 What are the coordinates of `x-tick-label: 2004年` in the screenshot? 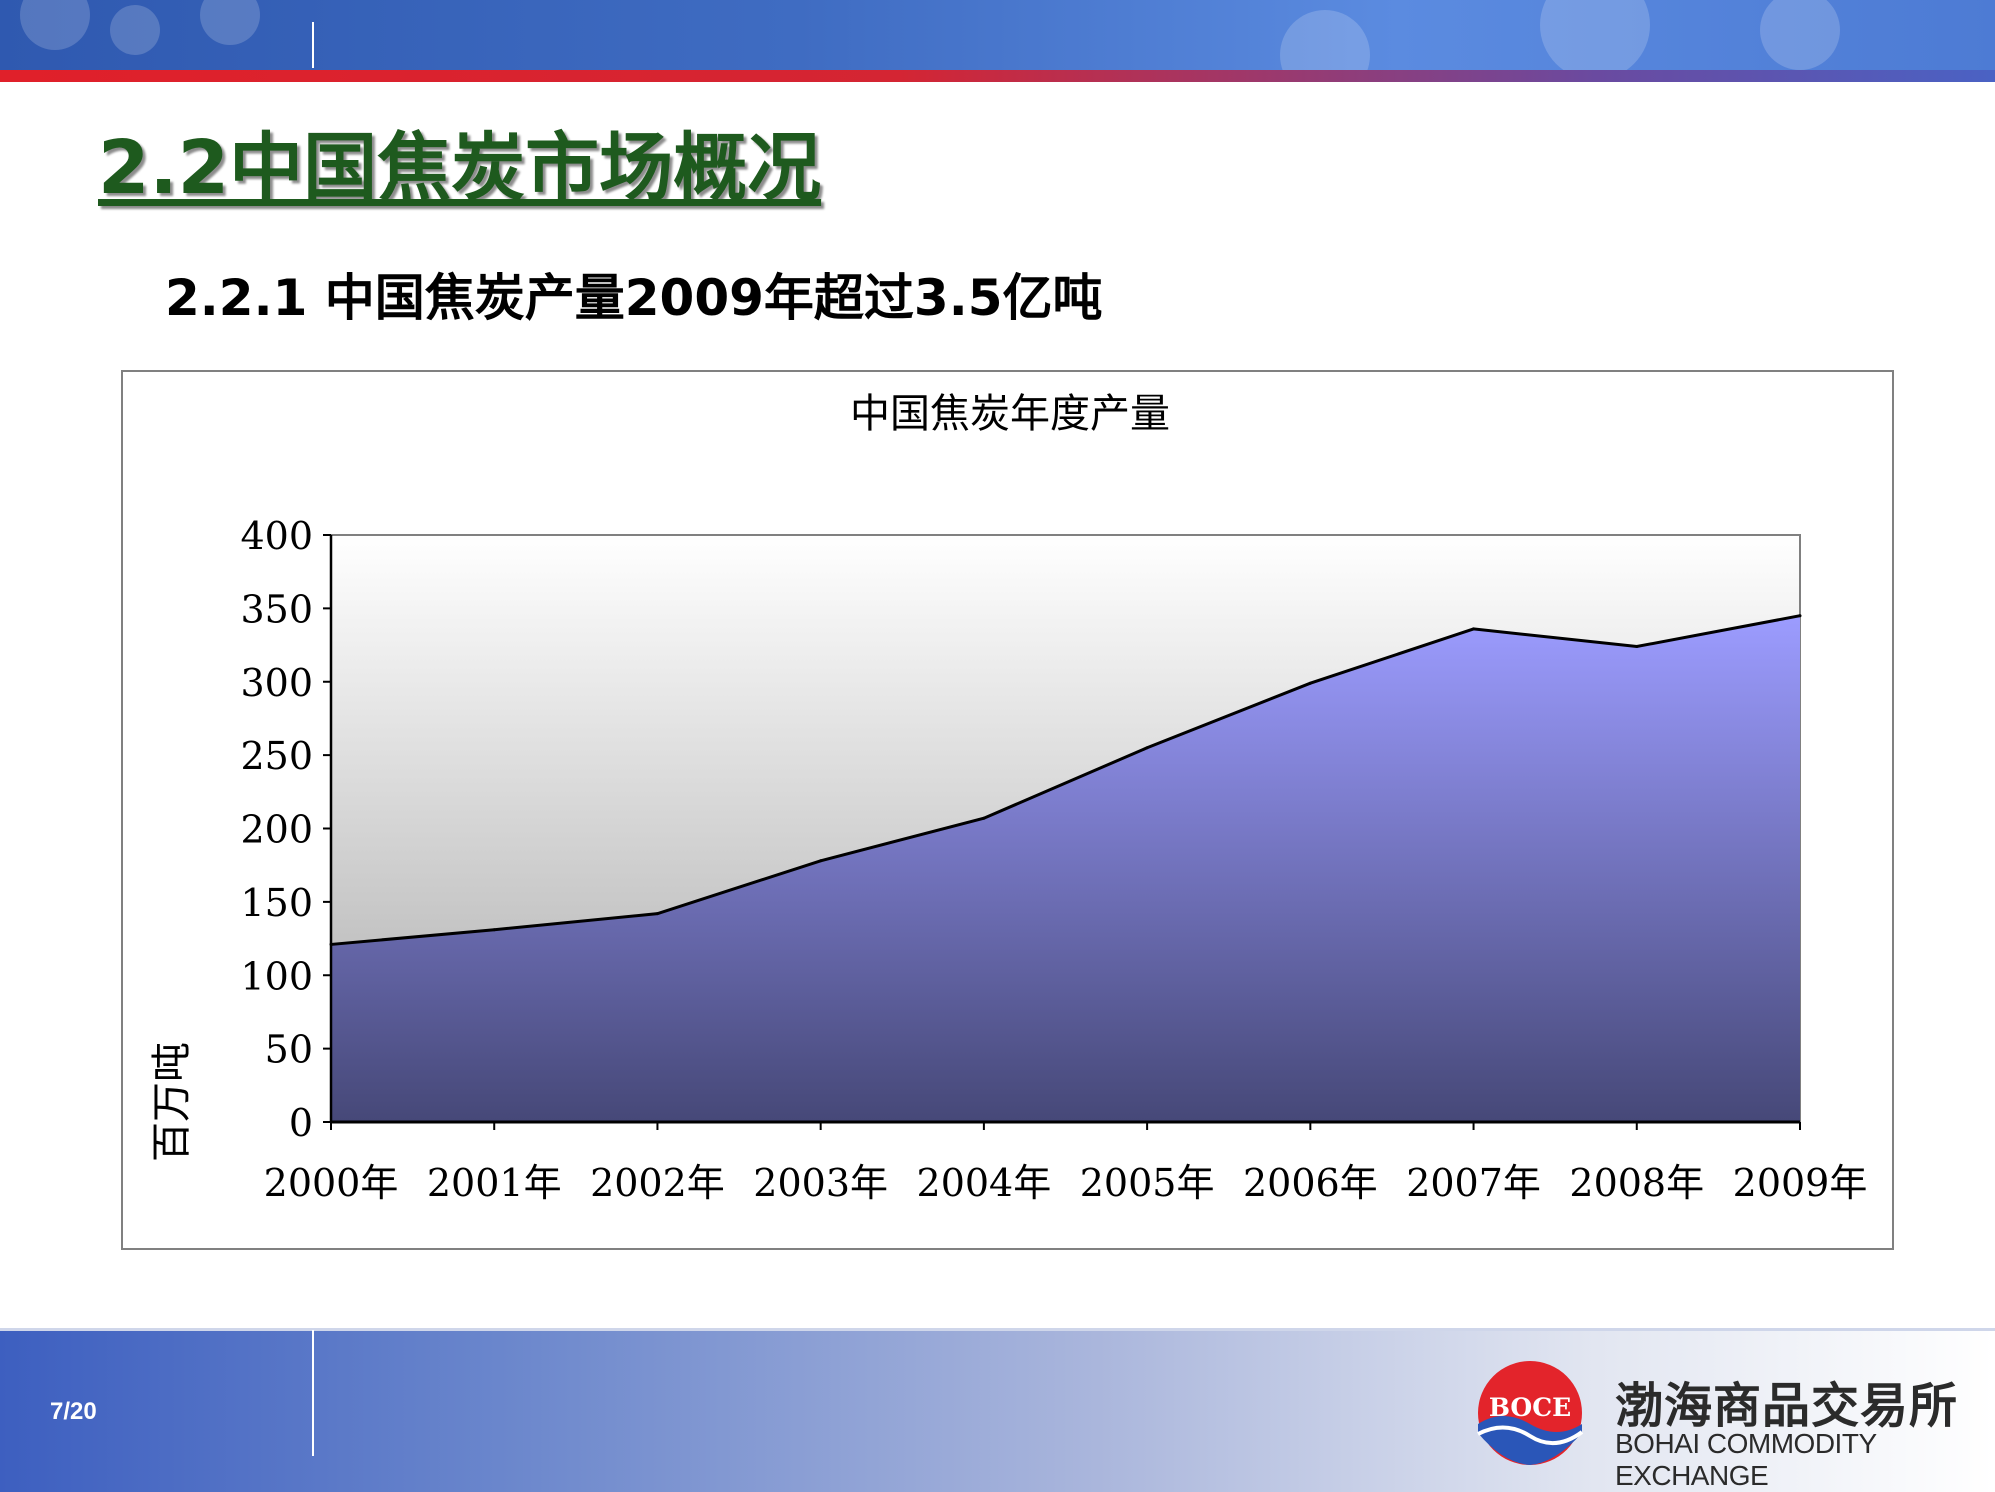 It's located at (984, 1183).